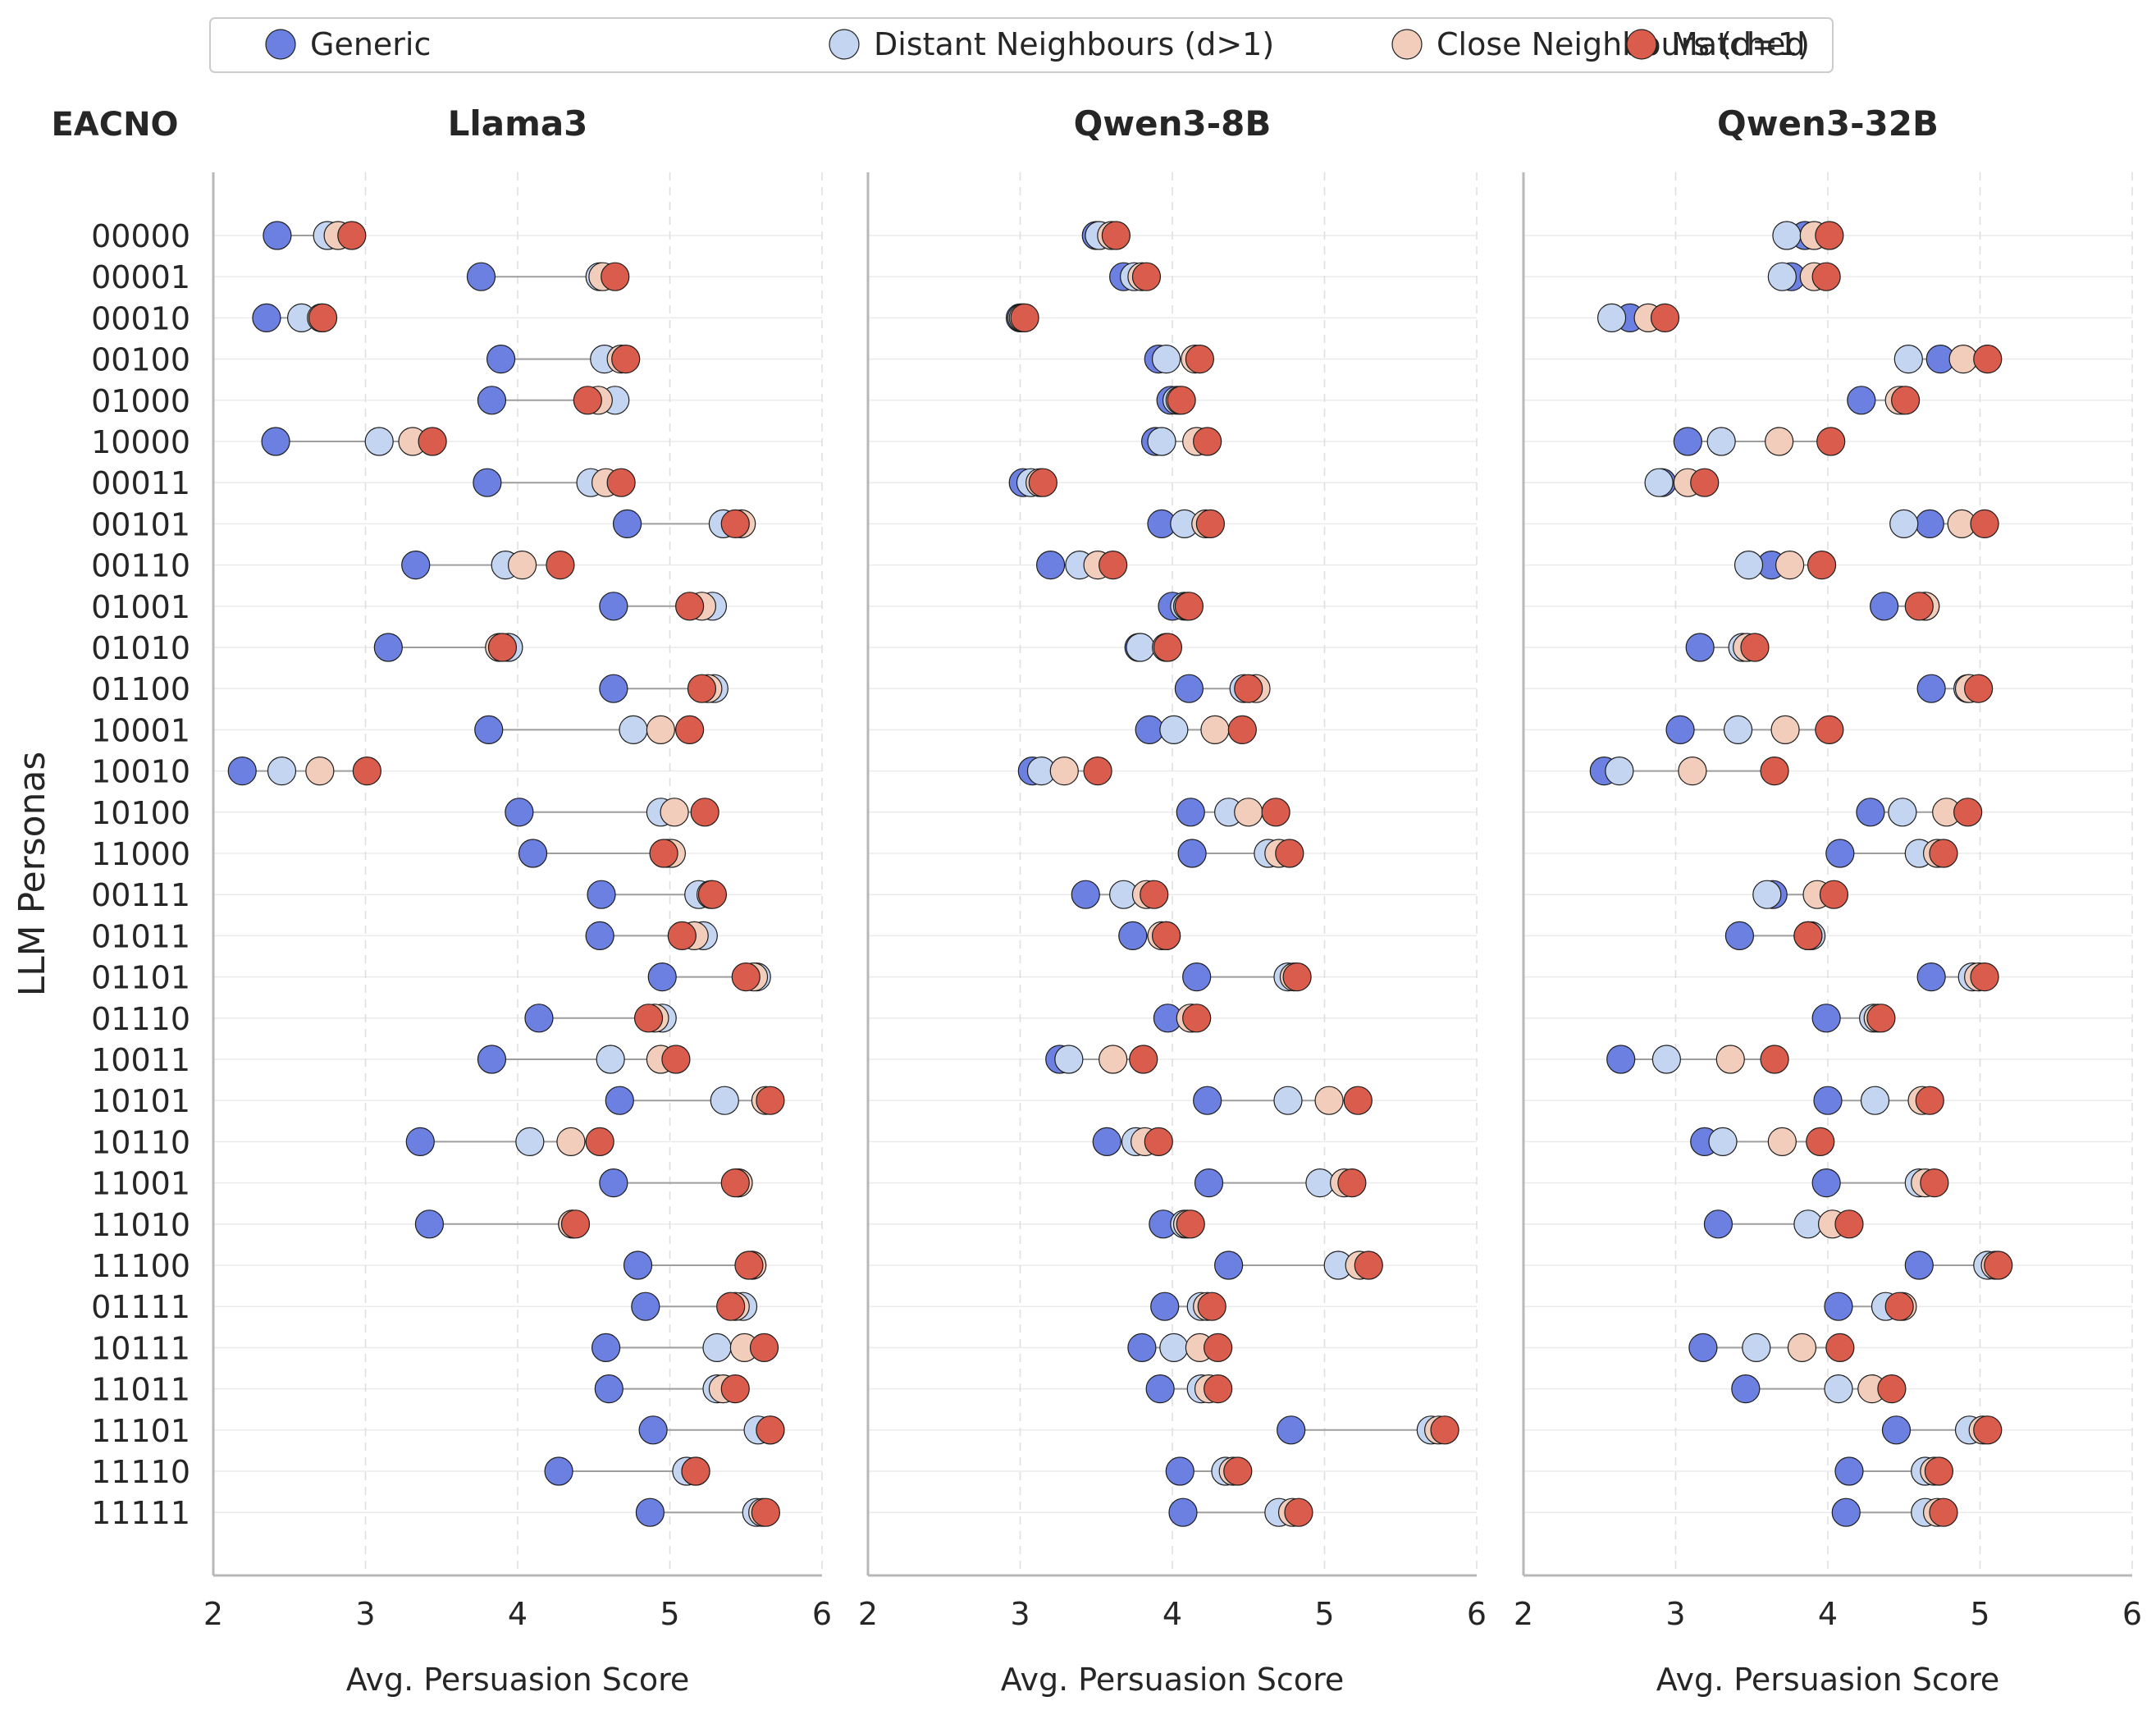 Image resolution: width=2156 pixels, height=1710 pixels. I want to click on y-tick-label: 00001, so click(141, 277).